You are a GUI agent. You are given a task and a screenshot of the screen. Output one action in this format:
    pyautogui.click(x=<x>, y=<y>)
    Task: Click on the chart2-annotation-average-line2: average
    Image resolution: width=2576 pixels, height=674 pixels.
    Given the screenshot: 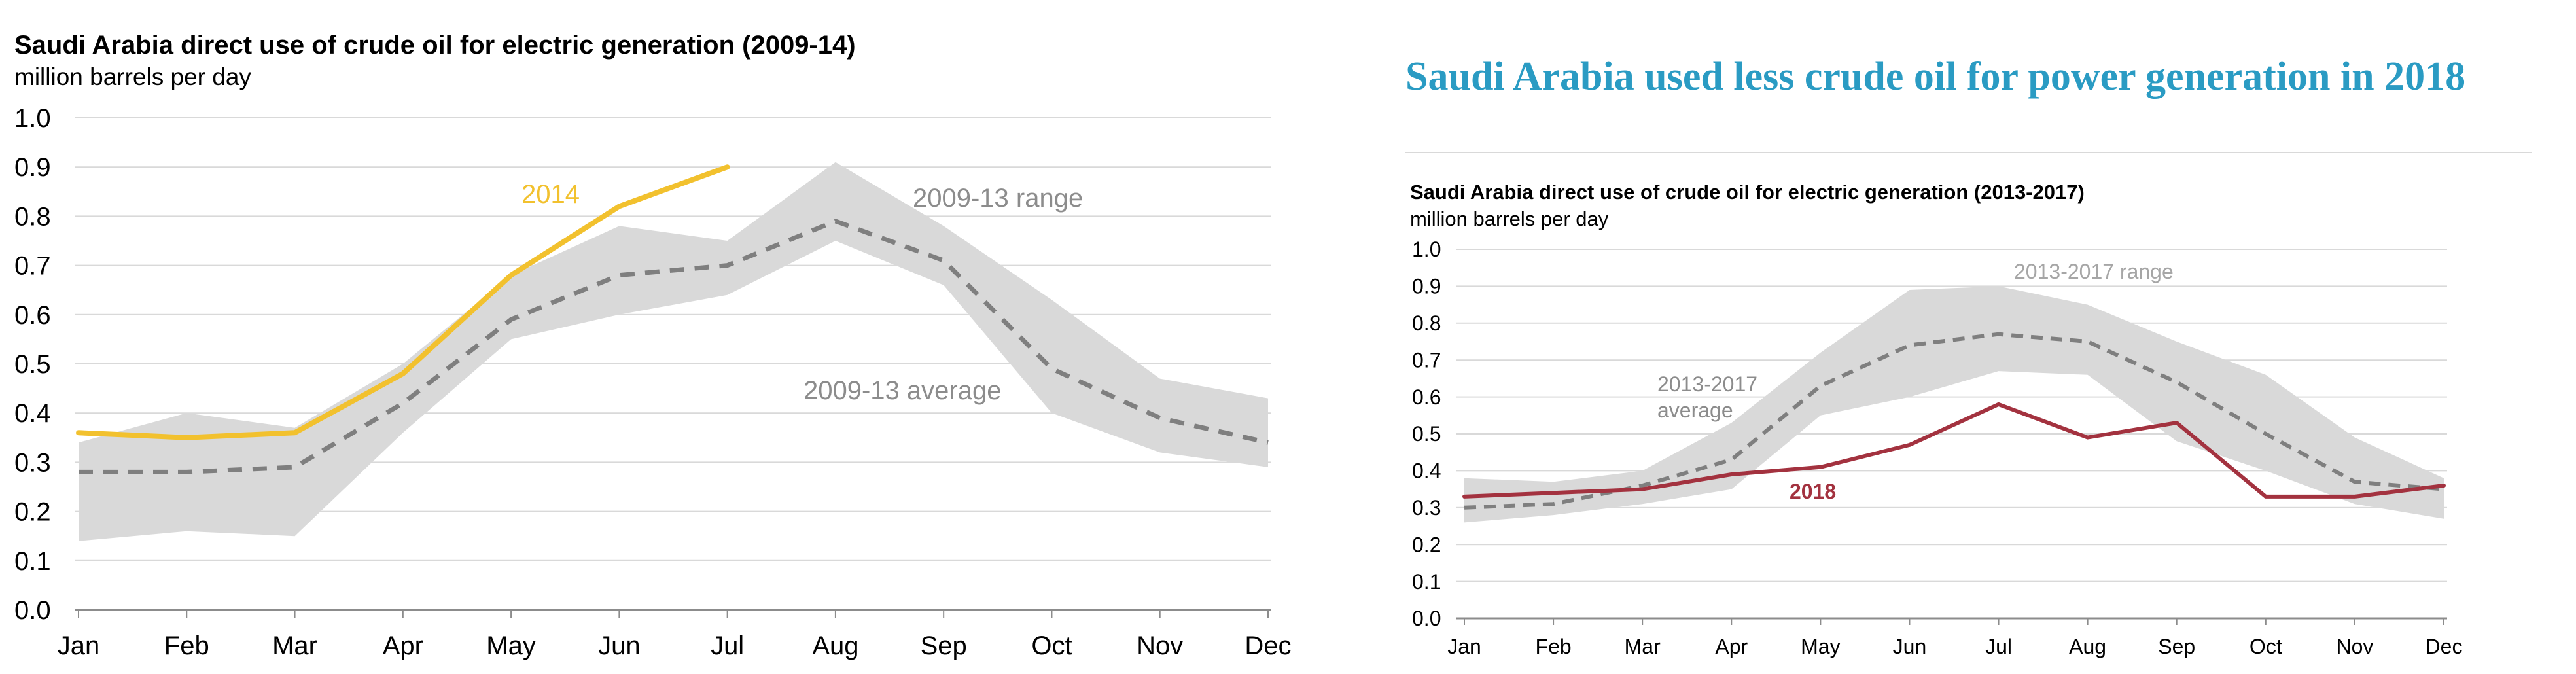 What is the action you would take?
    pyautogui.click(x=1695, y=410)
    